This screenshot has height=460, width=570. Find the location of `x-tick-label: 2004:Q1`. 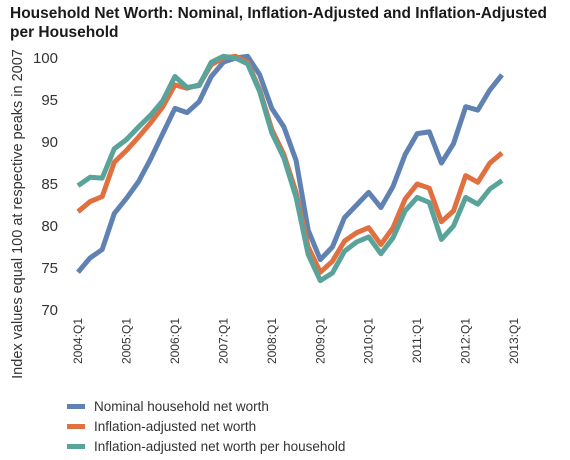

x-tick-label: 2004:Q1 is located at coordinates (78, 341).